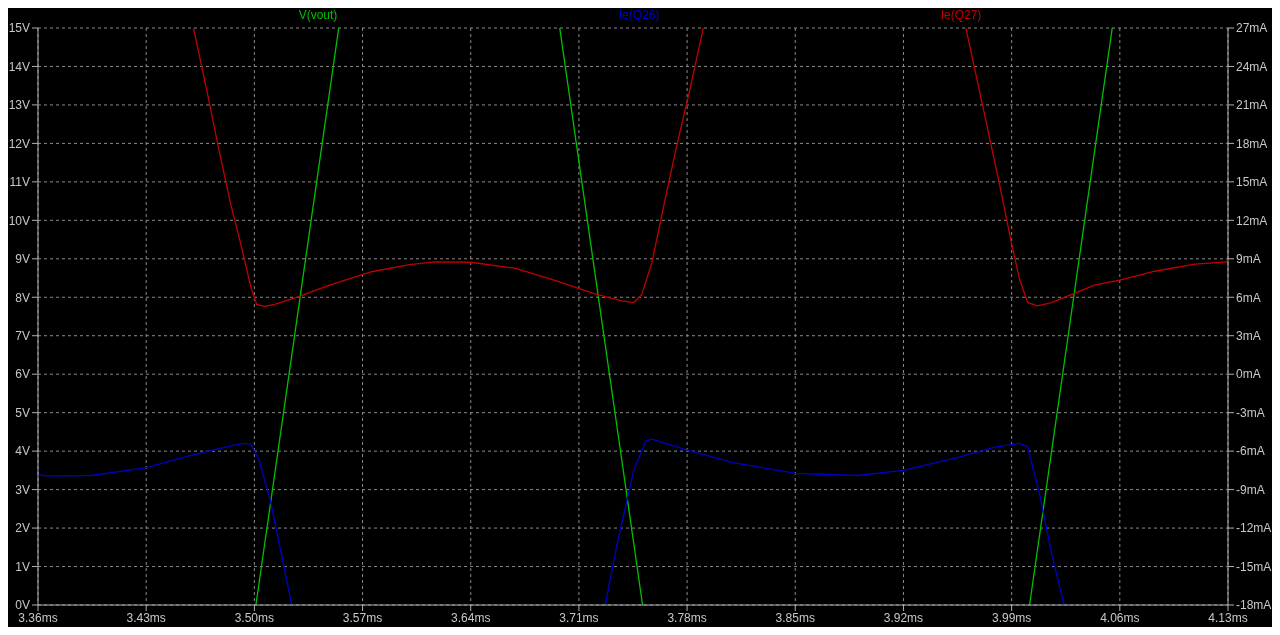 The width and height of the screenshot is (1280, 635). Describe the element at coordinates (1228, 617) in the screenshot. I see `x-tick-label: 4.13ms` at that location.